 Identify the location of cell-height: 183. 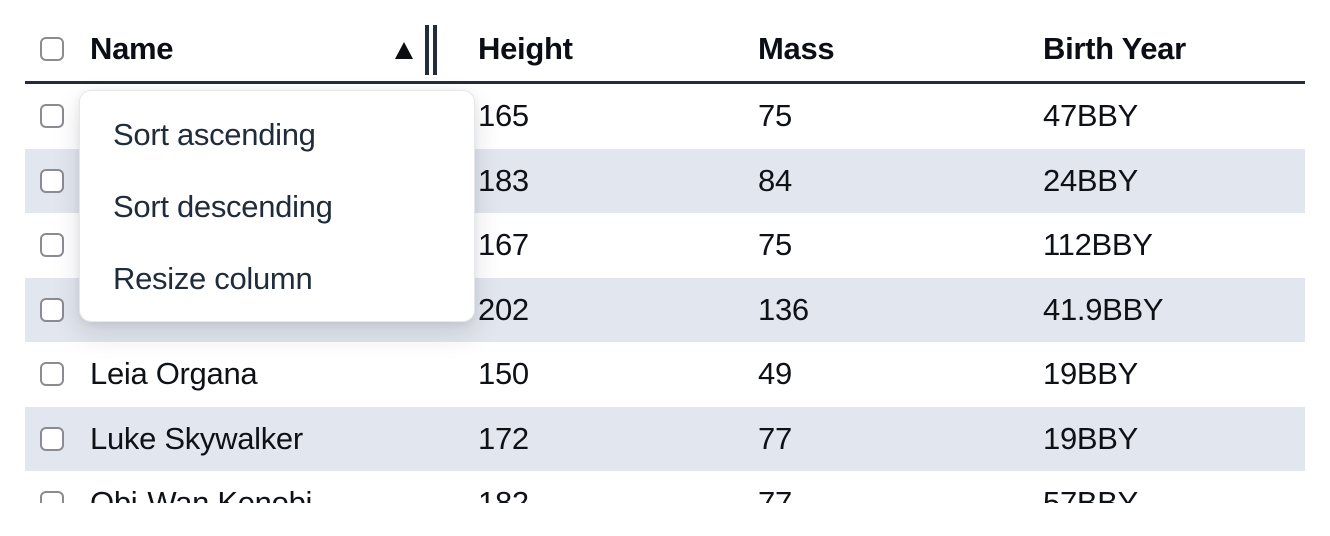
(503, 180).